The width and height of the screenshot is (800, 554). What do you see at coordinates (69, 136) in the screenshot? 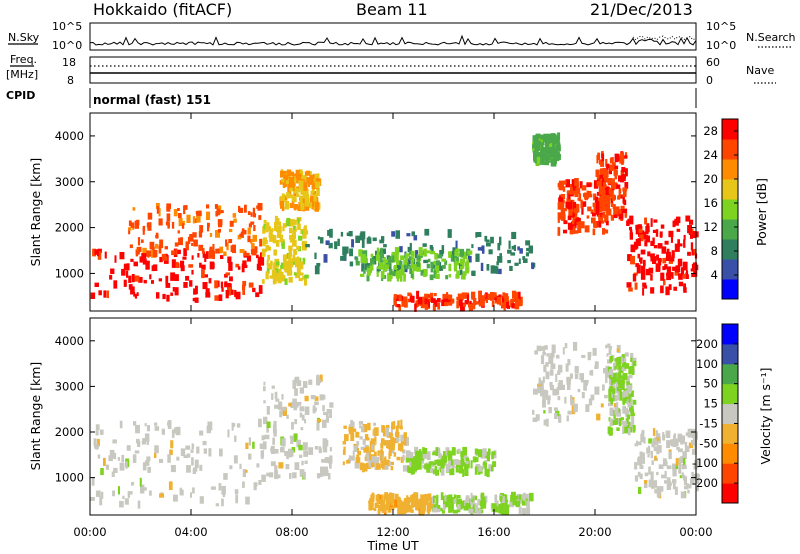
I see `power-ytick-label: 4000` at bounding box center [69, 136].